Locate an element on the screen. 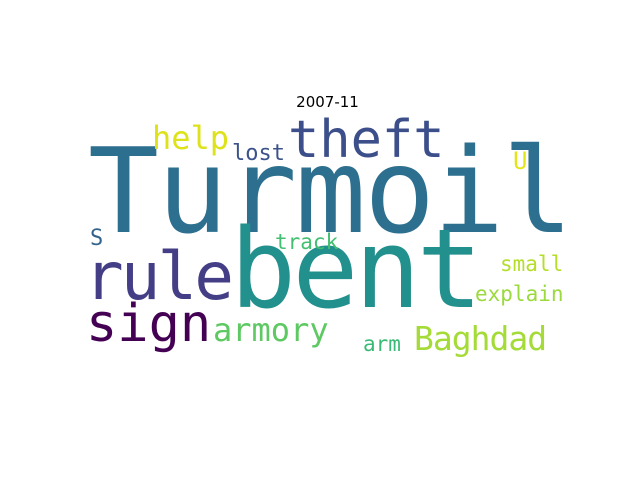 The height and width of the screenshot is (480, 640). word-bent: bent is located at coordinates (356, 269).